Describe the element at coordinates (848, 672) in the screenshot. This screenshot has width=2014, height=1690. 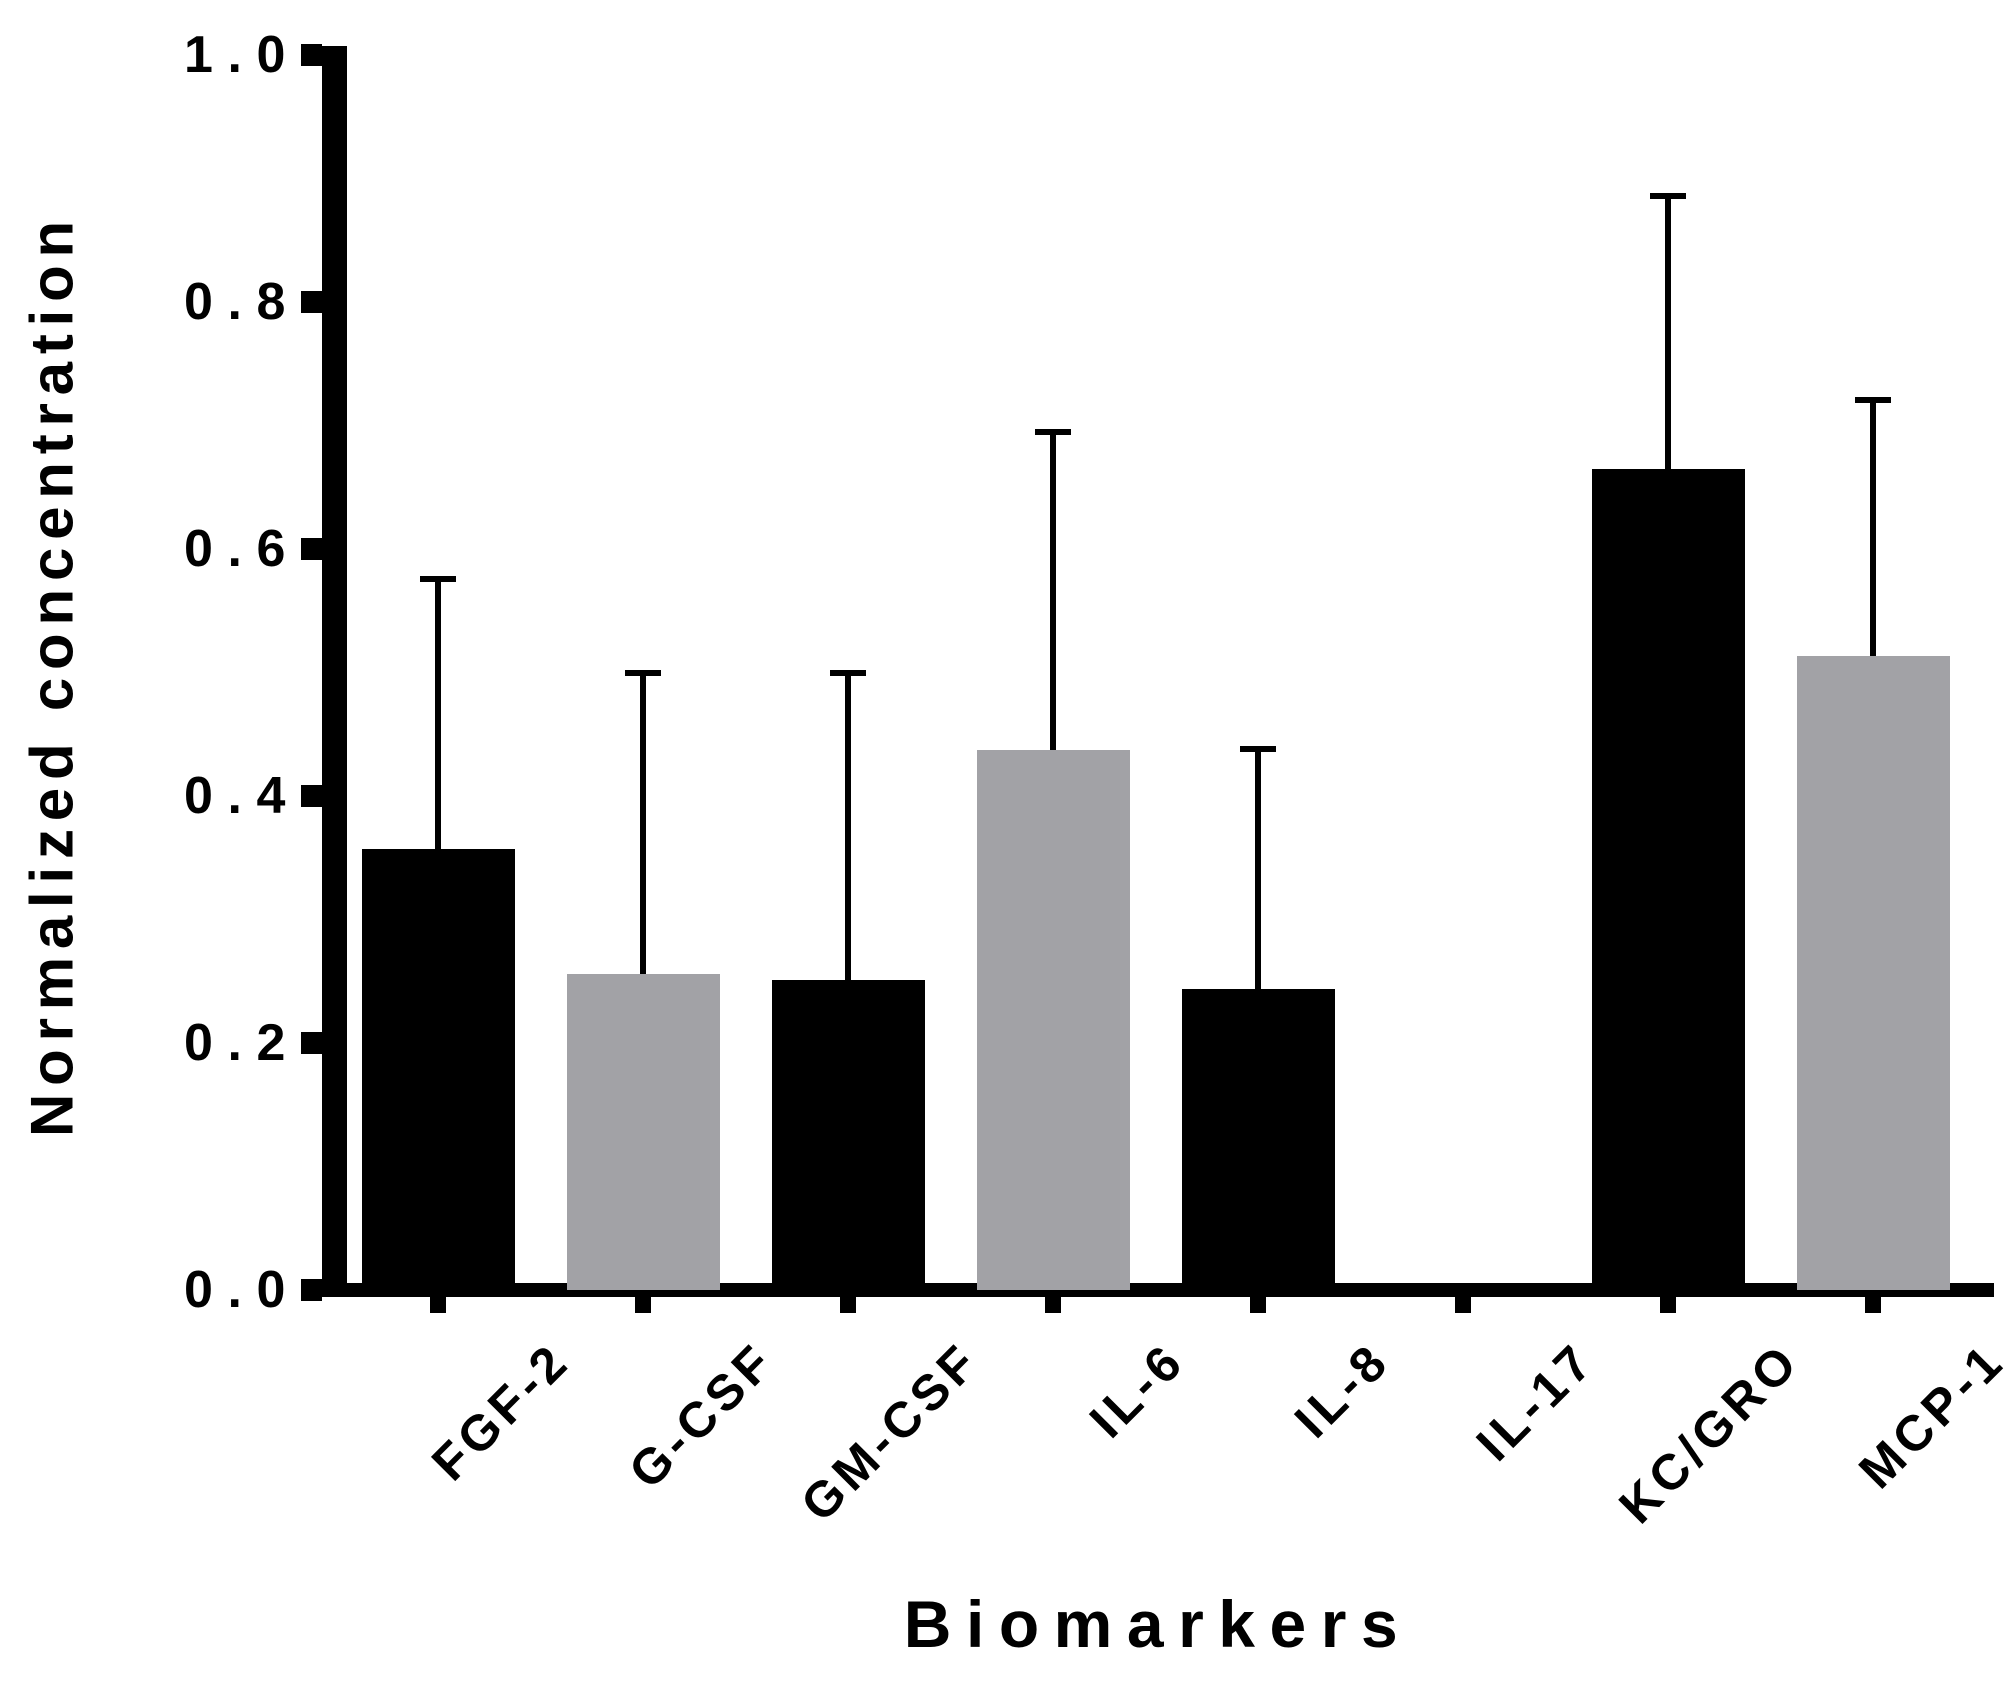
I see `error-cap-gm-csf` at that location.